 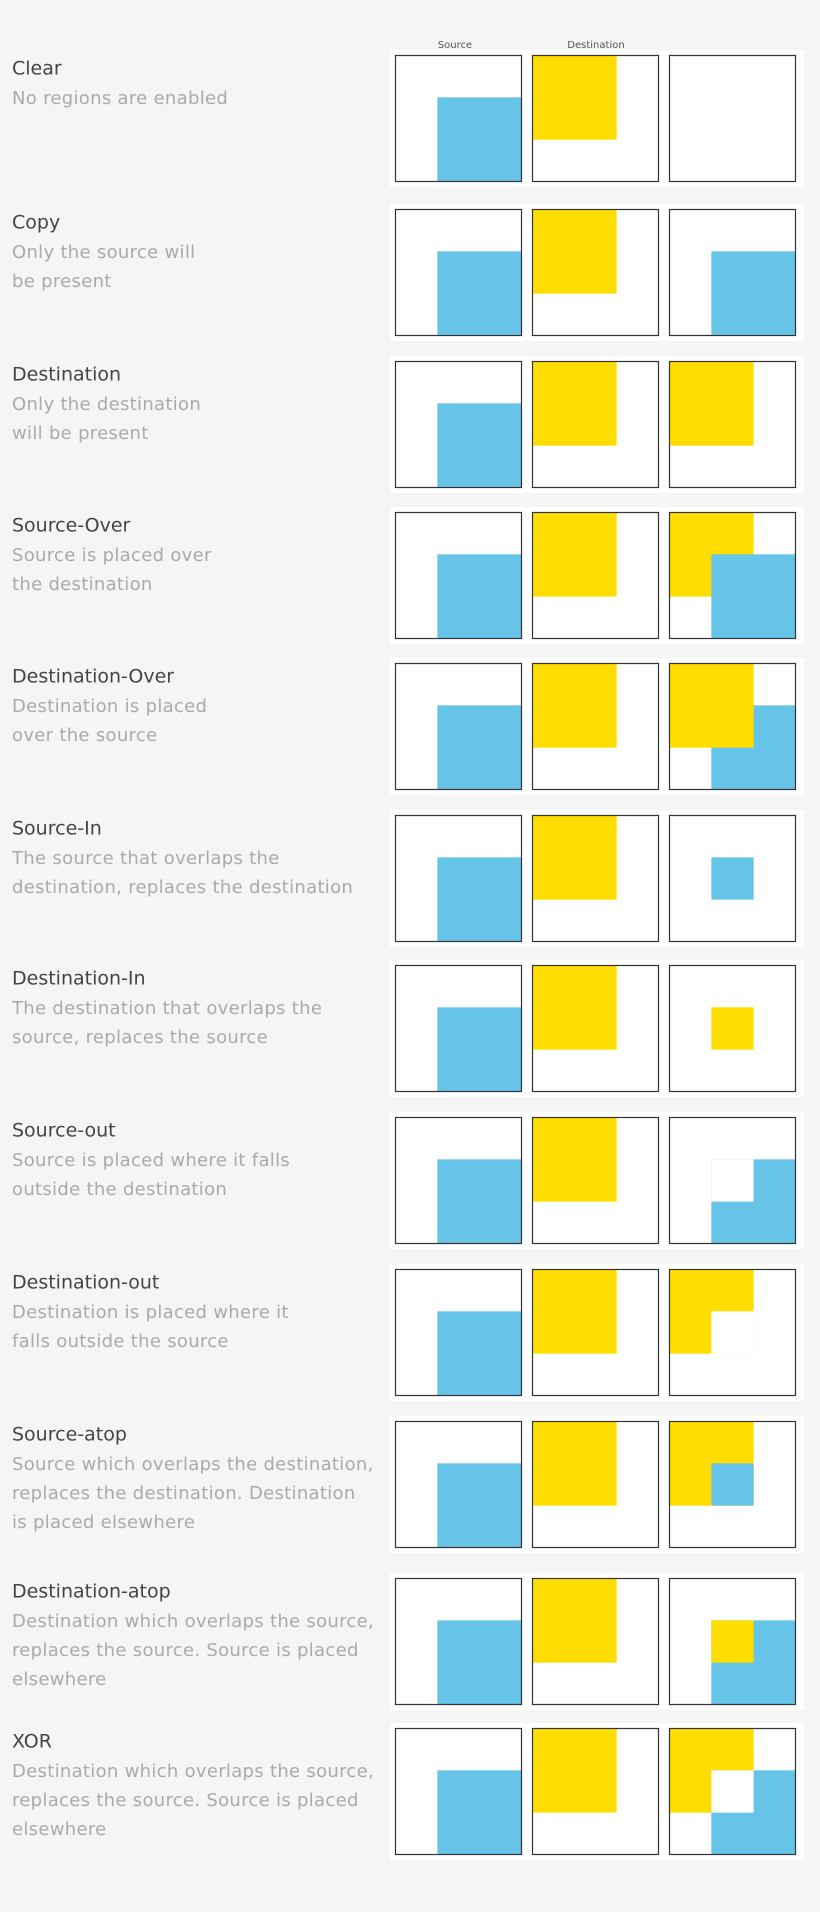 What do you see at coordinates (91, 1592) in the screenshot?
I see `row-title: Destination-atop` at bounding box center [91, 1592].